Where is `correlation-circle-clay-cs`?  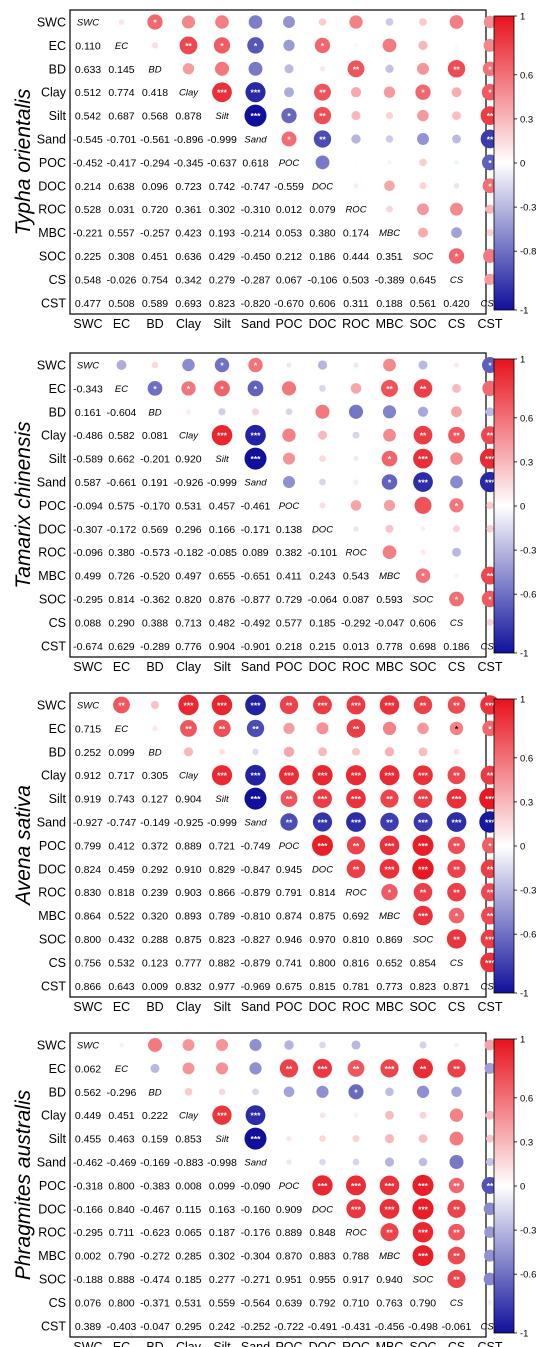
correlation-circle-clay-cs is located at coordinates (456, 1115).